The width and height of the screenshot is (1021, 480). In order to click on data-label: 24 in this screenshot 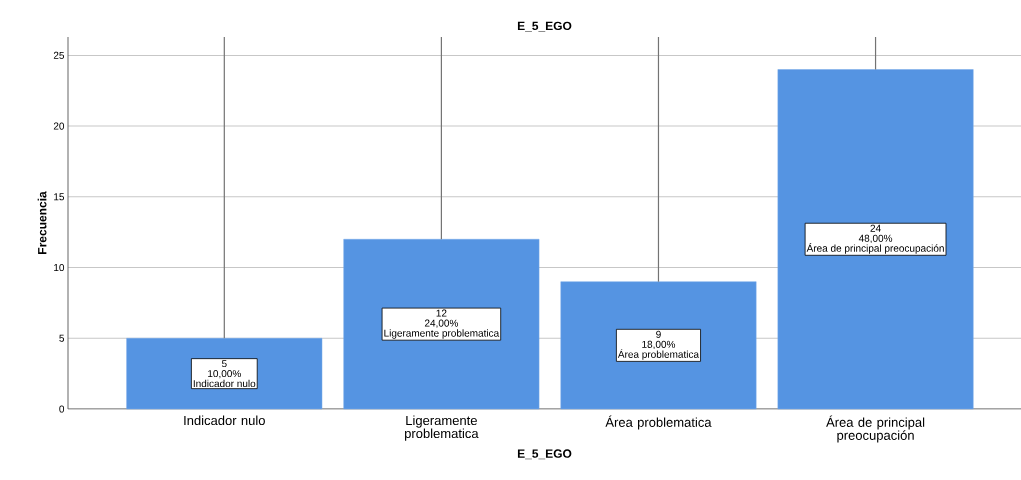, I will do `click(875, 228)`.